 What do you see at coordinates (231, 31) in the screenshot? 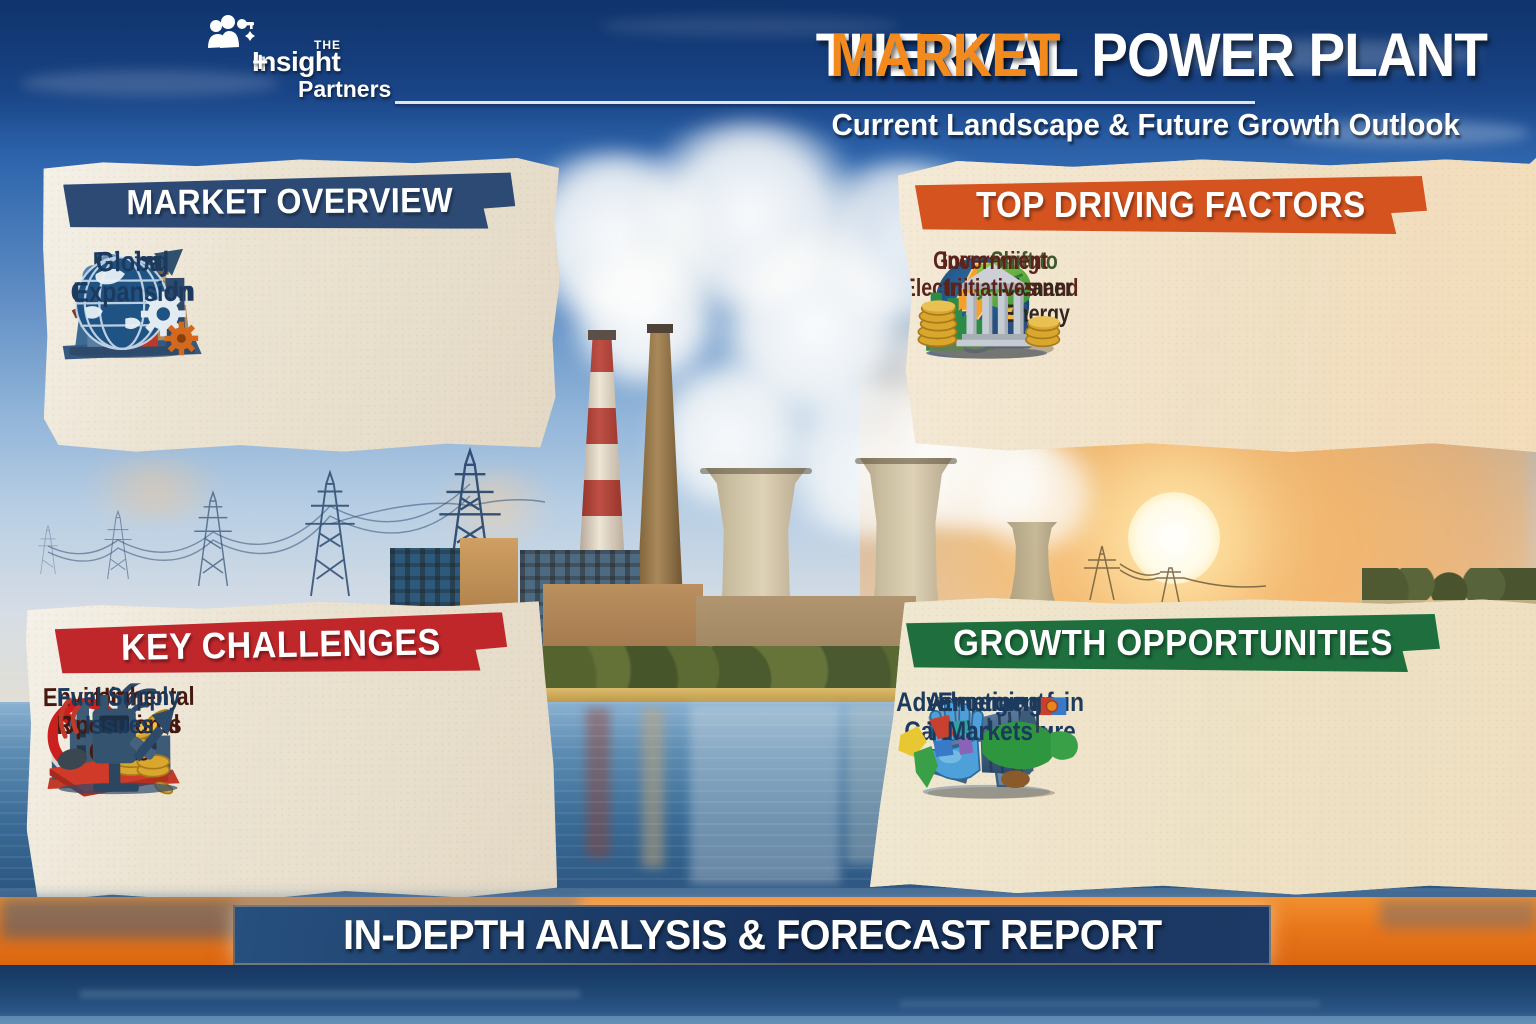
I see `insight-partners-logo-icon` at bounding box center [231, 31].